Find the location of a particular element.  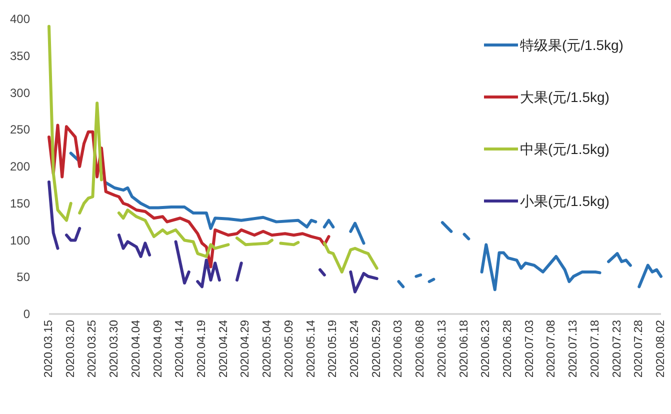

x-tick-label: 2020.05.19 is located at coordinates (333, 349).